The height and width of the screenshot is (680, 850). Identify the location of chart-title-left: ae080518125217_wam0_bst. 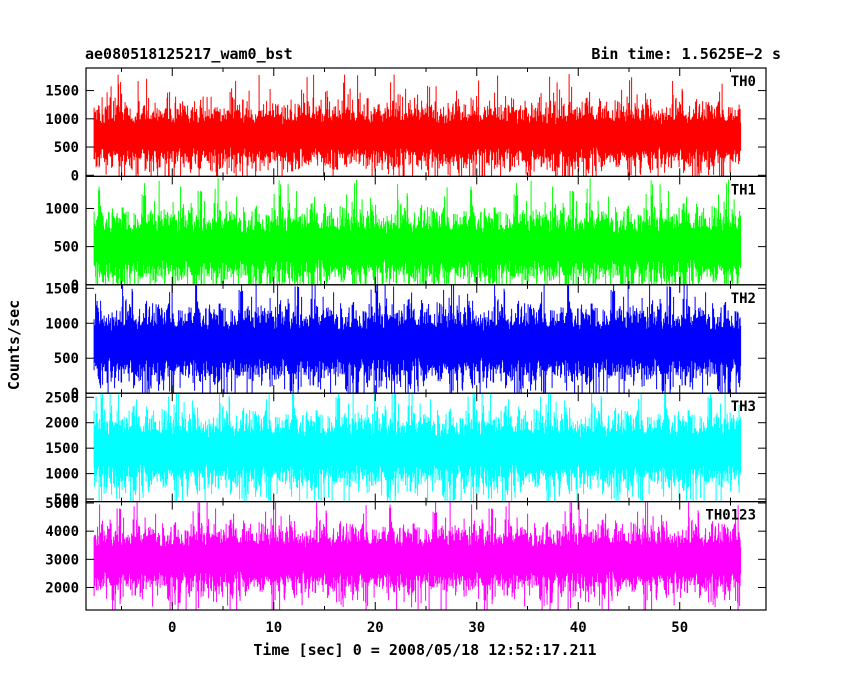
(189, 54).